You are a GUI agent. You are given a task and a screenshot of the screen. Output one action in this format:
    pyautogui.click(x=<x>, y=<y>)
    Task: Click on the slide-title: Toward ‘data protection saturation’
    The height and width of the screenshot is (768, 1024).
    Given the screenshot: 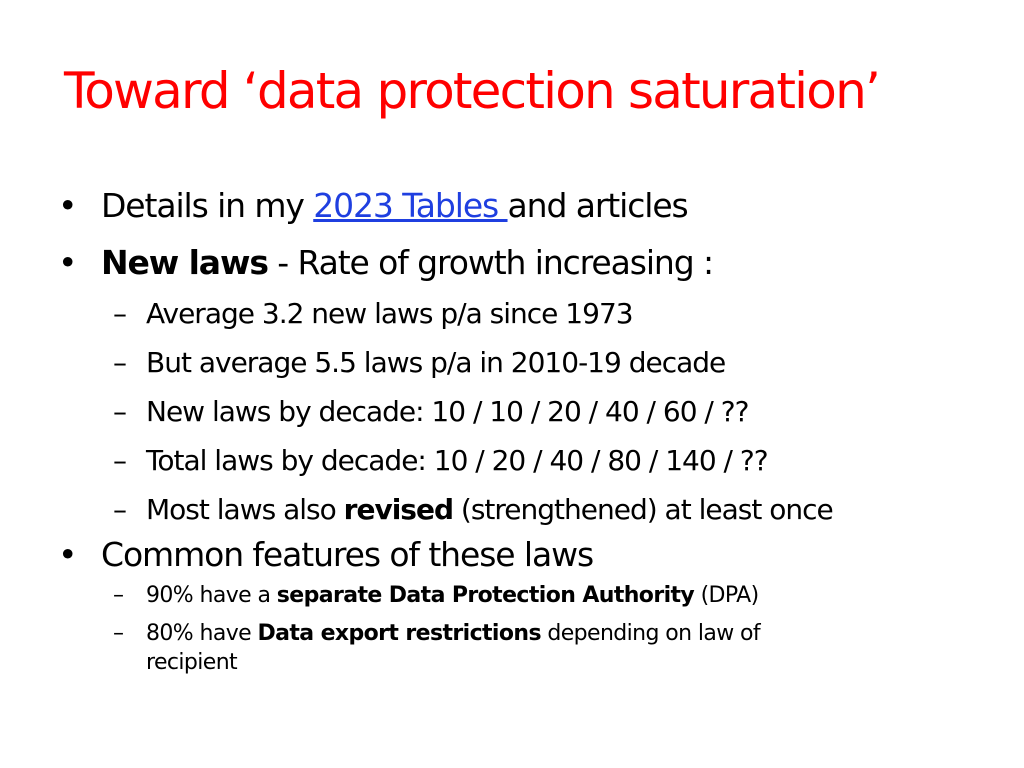 What is the action you would take?
    pyautogui.click(x=472, y=91)
    